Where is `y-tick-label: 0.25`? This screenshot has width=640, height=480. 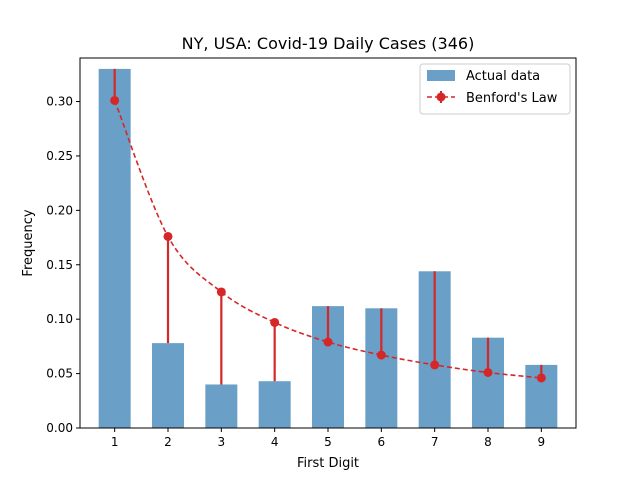 y-tick-label: 0.25 is located at coordinates (59, 156).